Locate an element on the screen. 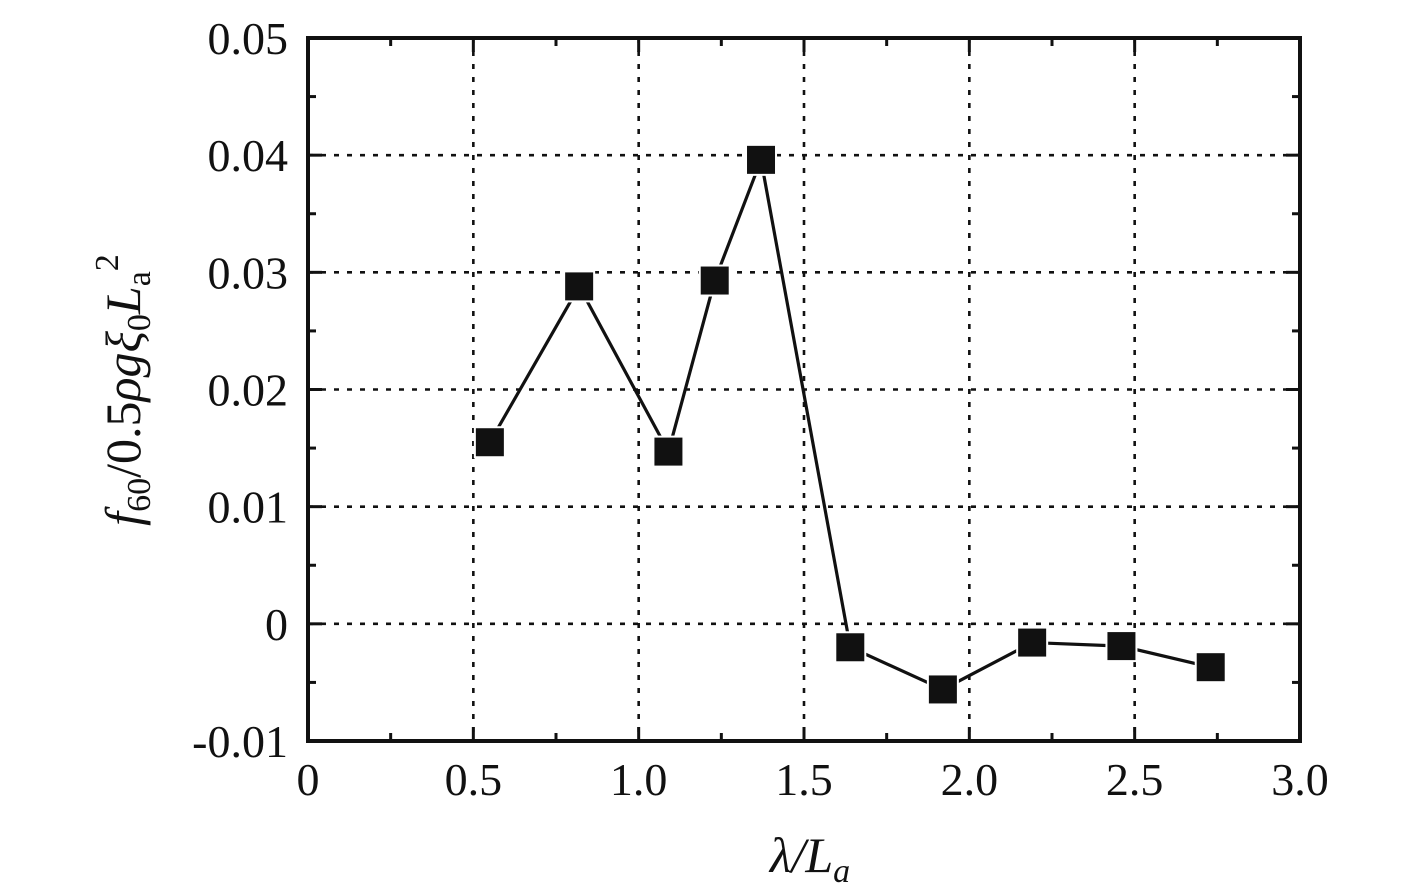 The image size is (1417, 896). y-tick-labels: -0.01 0 0.01 0.02 0.03 0.04 0.05 is located at coordinates (240, 390).